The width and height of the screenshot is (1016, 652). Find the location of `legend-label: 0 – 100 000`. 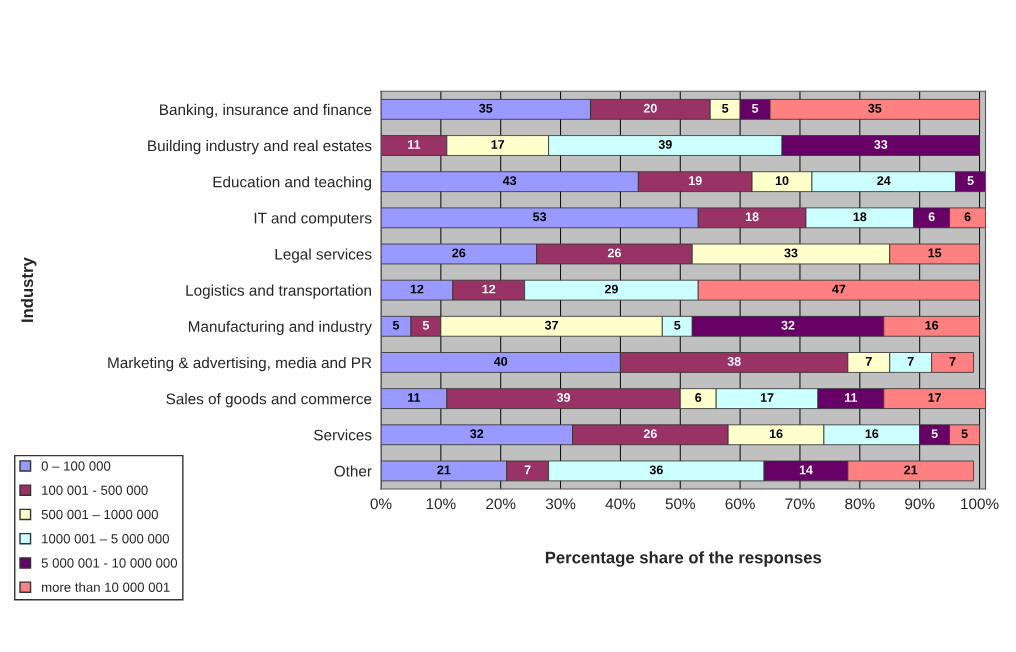

legend-label: 0 – 100 000 is located at coordinates (76, 466).